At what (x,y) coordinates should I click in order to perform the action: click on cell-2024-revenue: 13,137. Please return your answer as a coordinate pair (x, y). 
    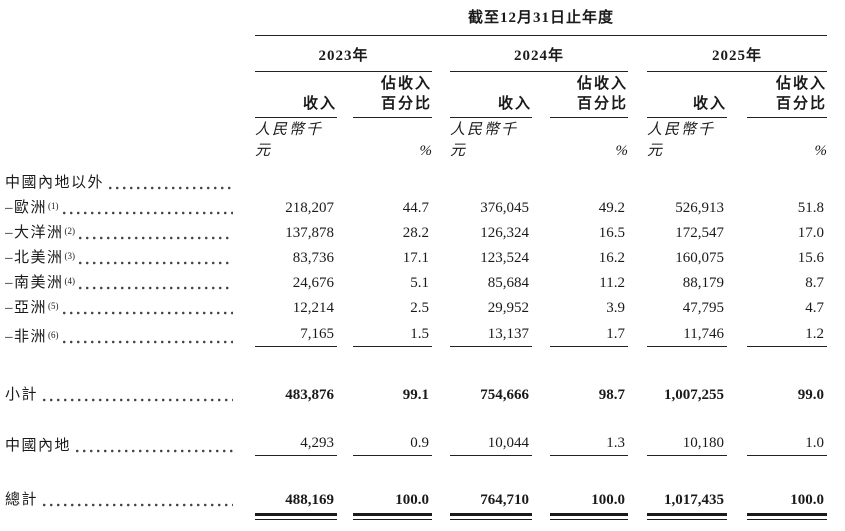
    Looking at the image, I should click on (491, 336).